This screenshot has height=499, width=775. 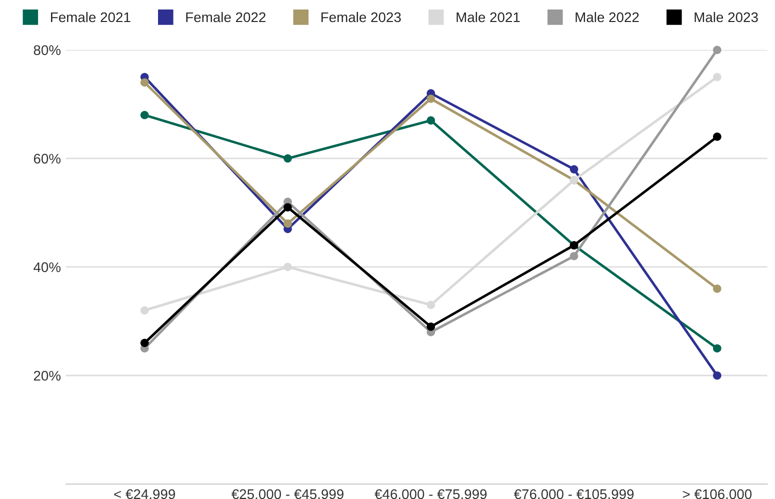 I want to click on legend-label: Male 2021, so click(x=488, y=17).